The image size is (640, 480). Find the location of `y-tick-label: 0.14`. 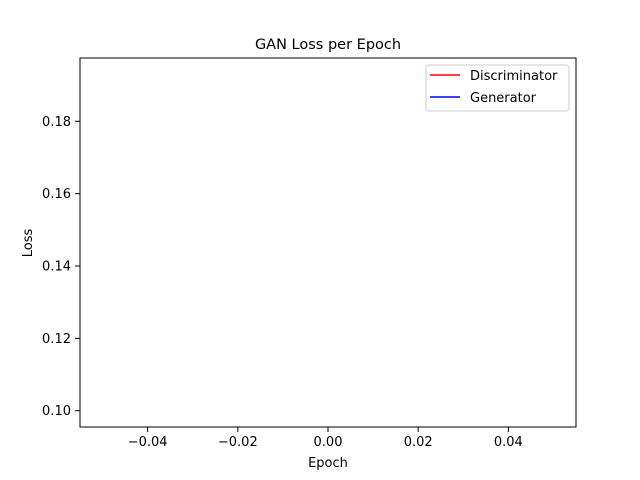

y-tick-label: 0.14 is located at coordinates (56, 267).